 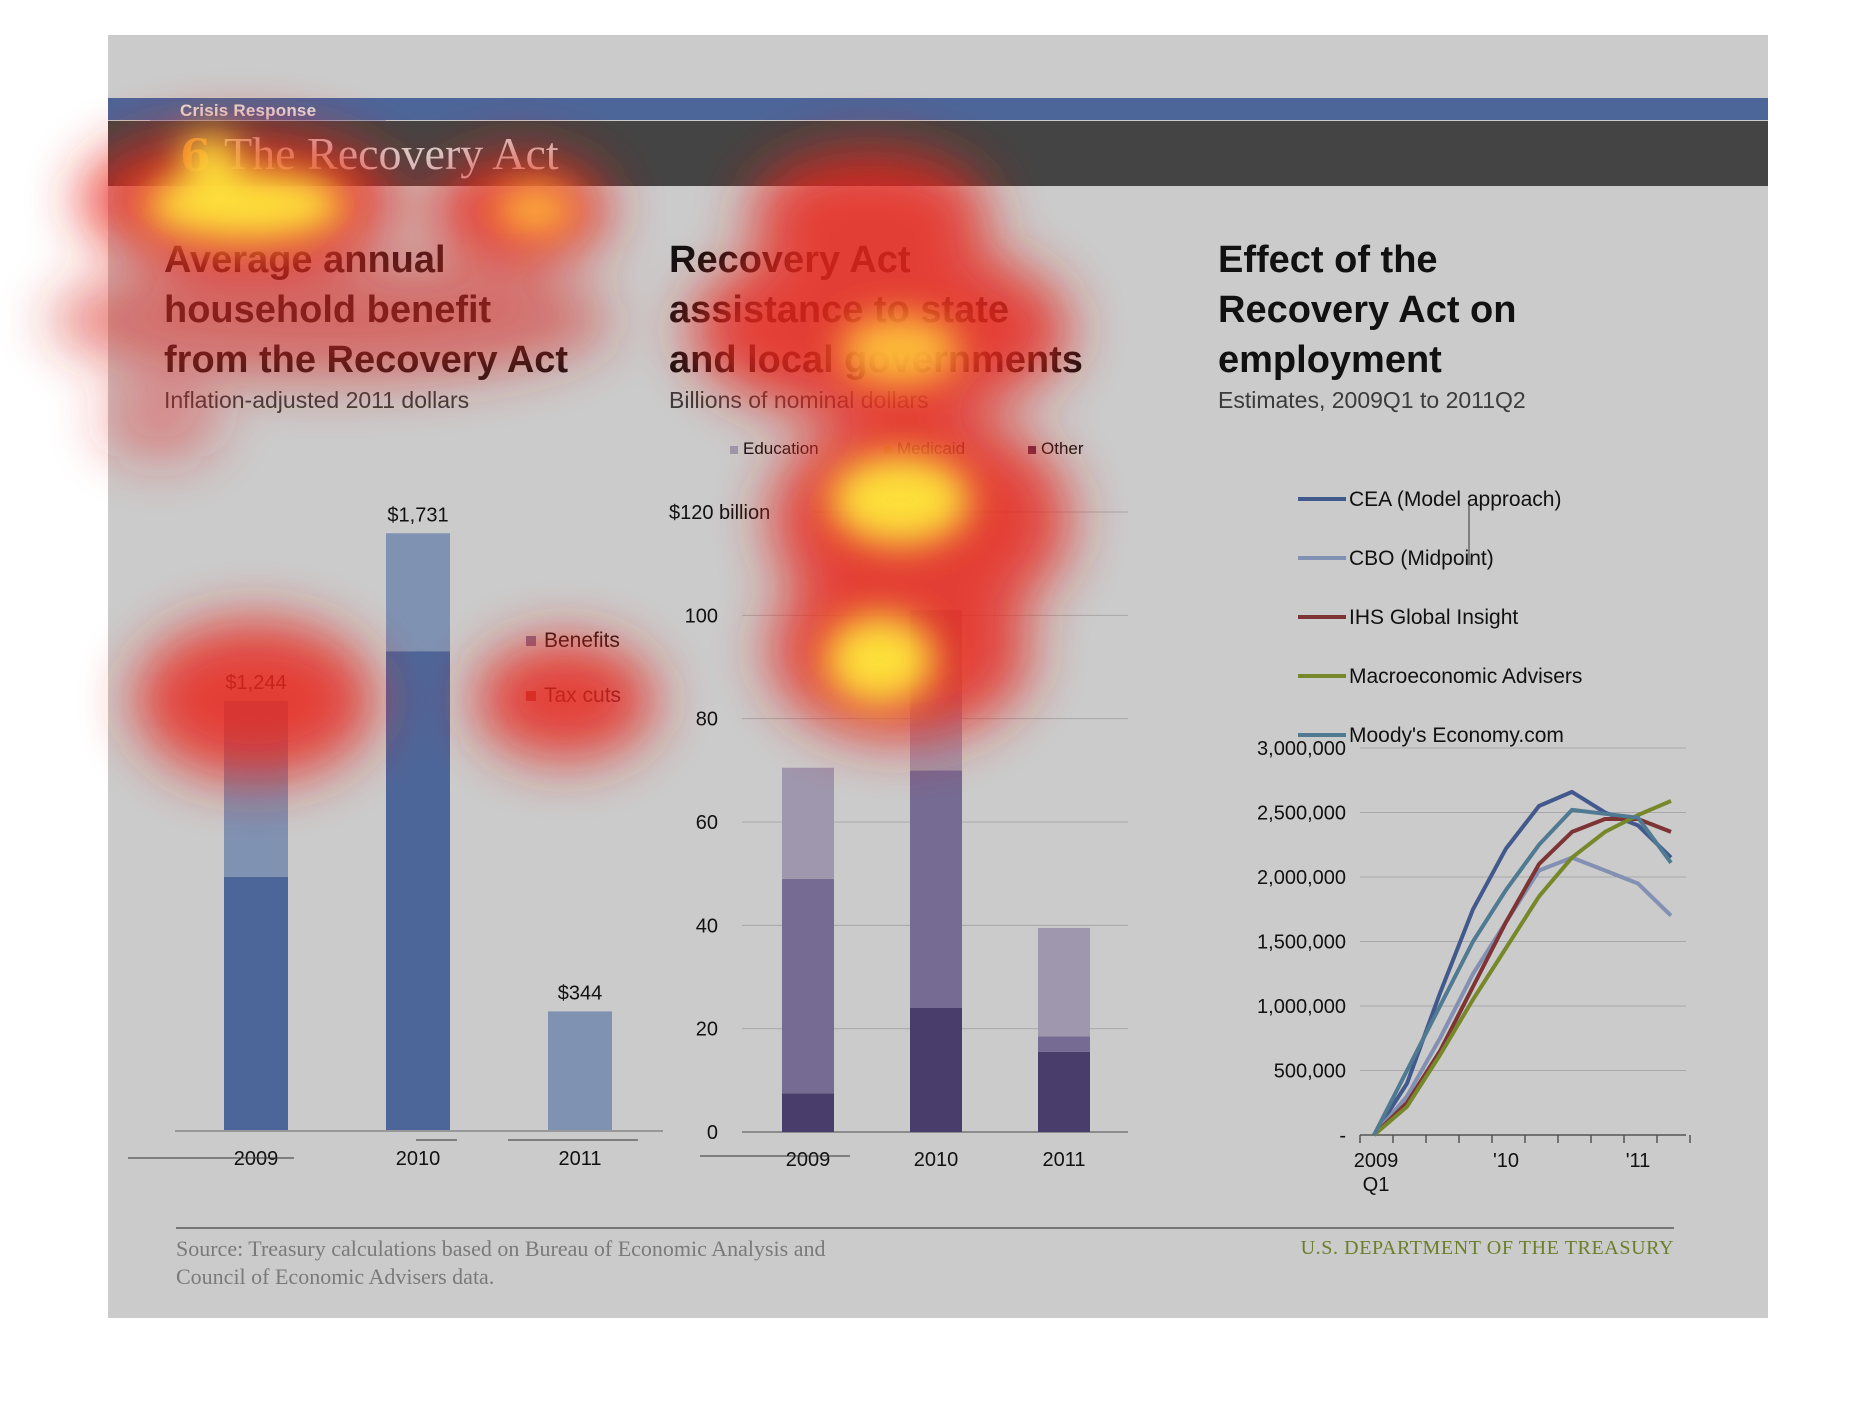 What do you see at coordinates (931, 448) in the screenshot?
I see `c2-legend-label: Medicaid` at bounding box center [931, 448].